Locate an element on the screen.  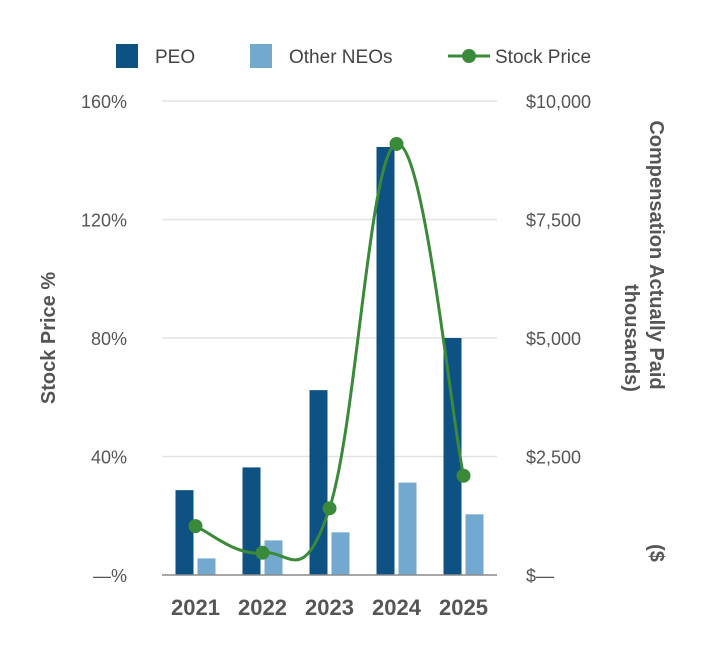
left-tick-label: 40% is located at coordinates (109, 458).